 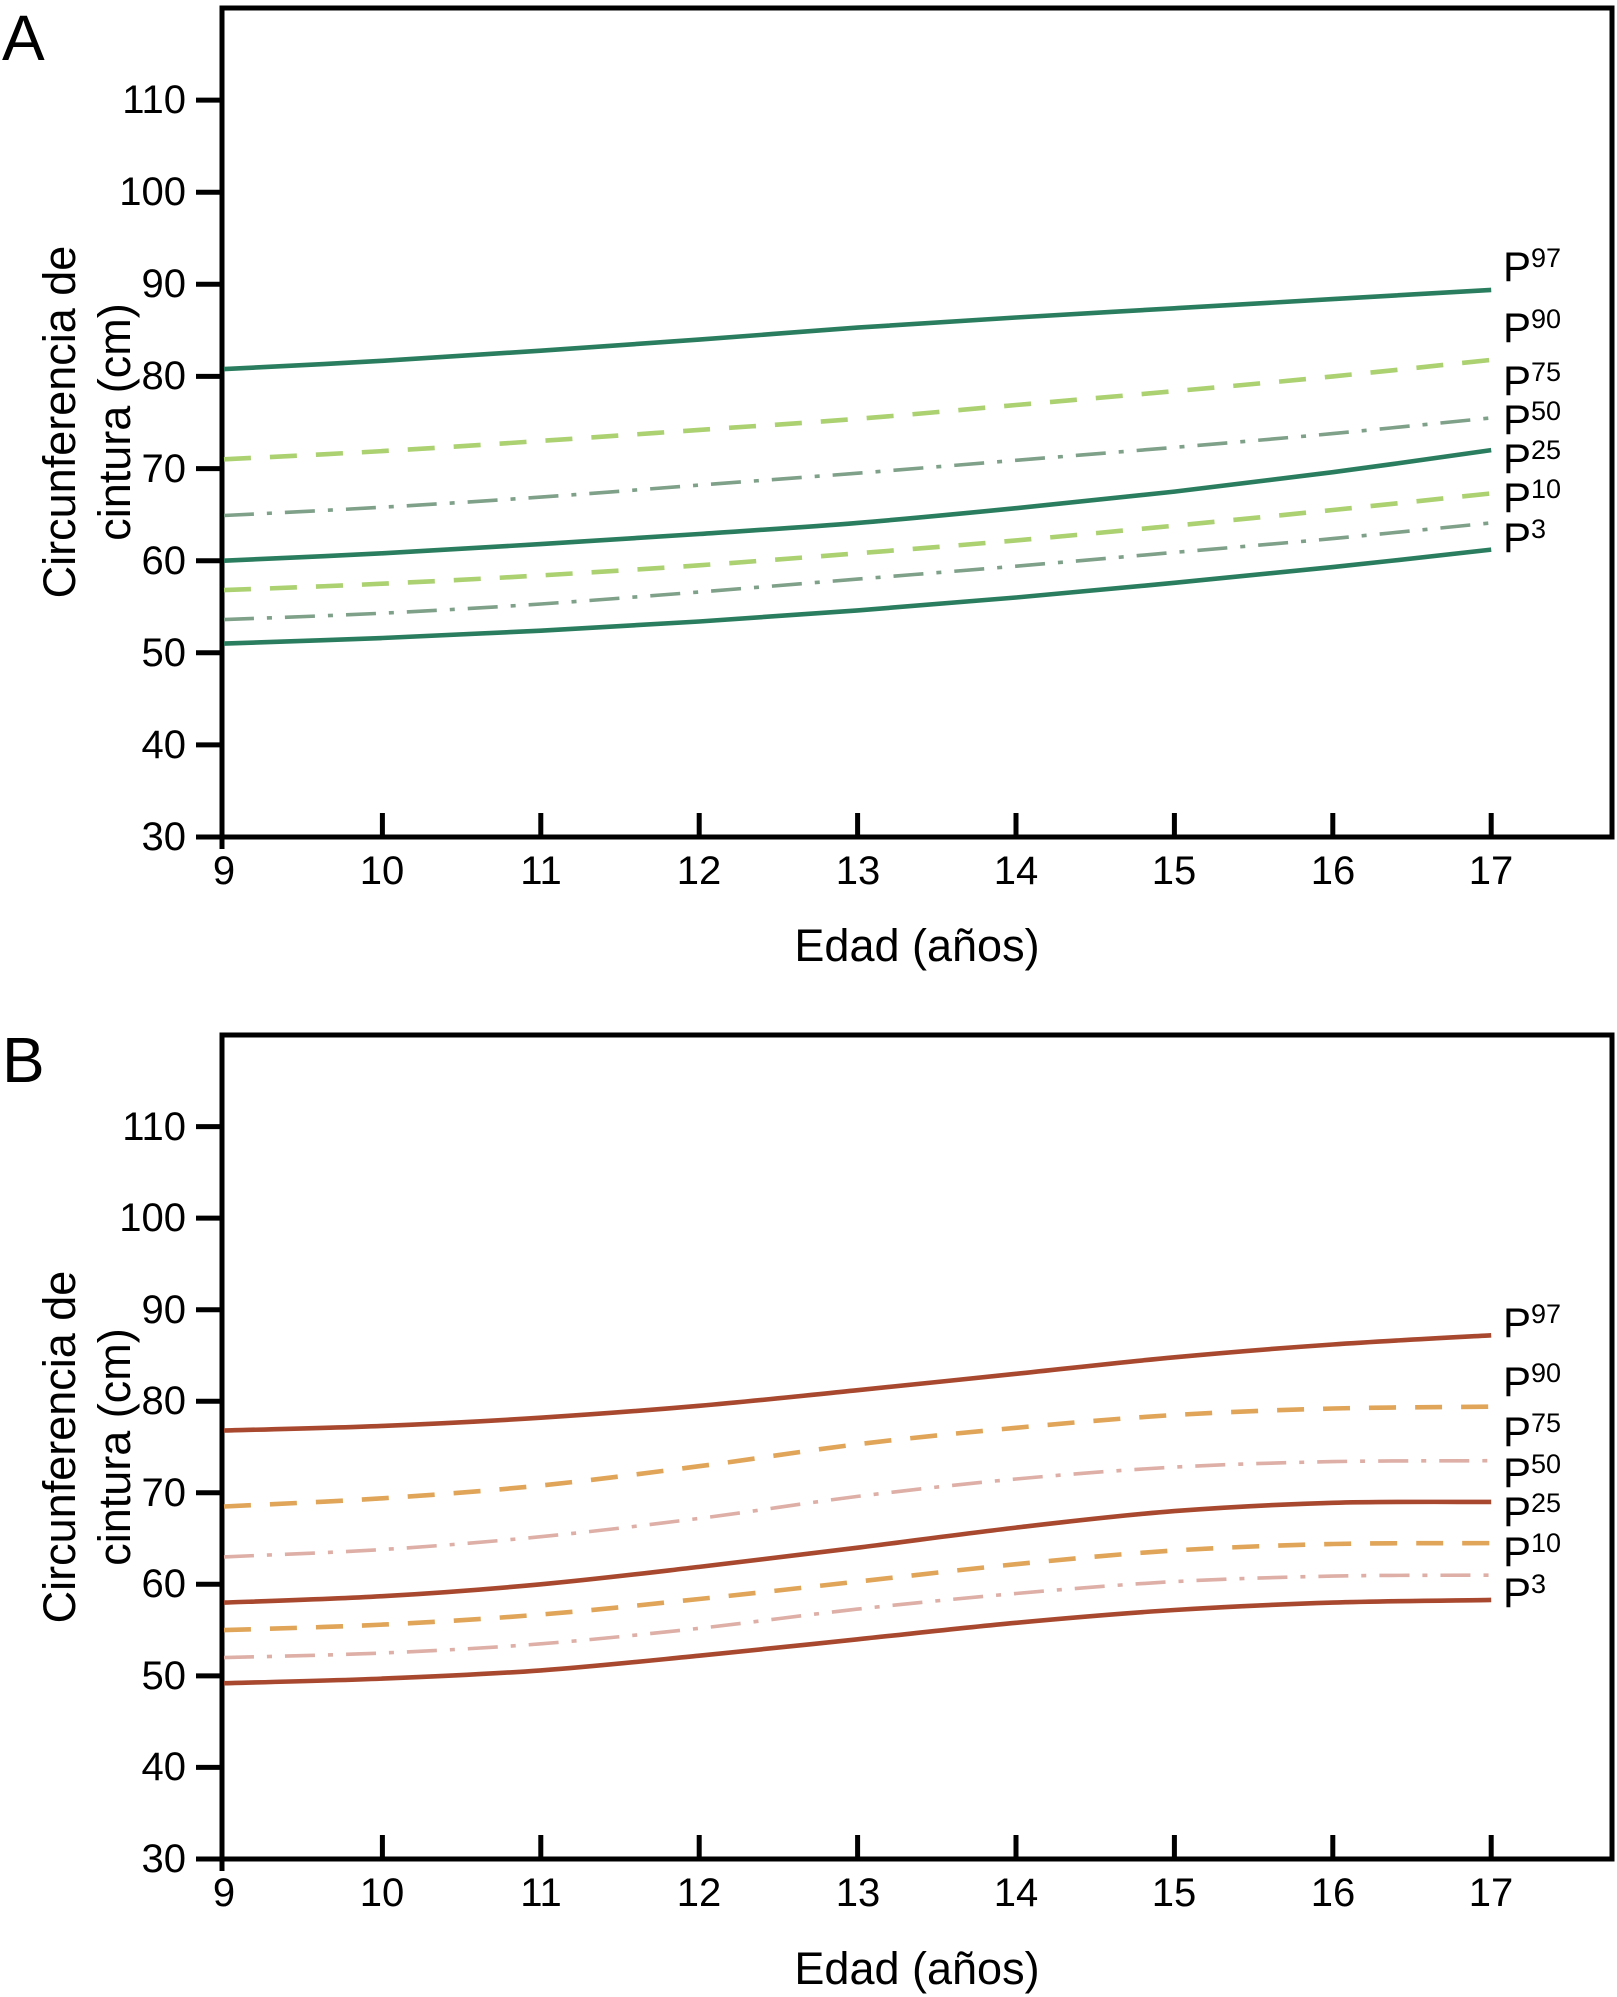 I want to click on panel-b-x-axis-title: Edad (años), so click(x=917, y=1968).